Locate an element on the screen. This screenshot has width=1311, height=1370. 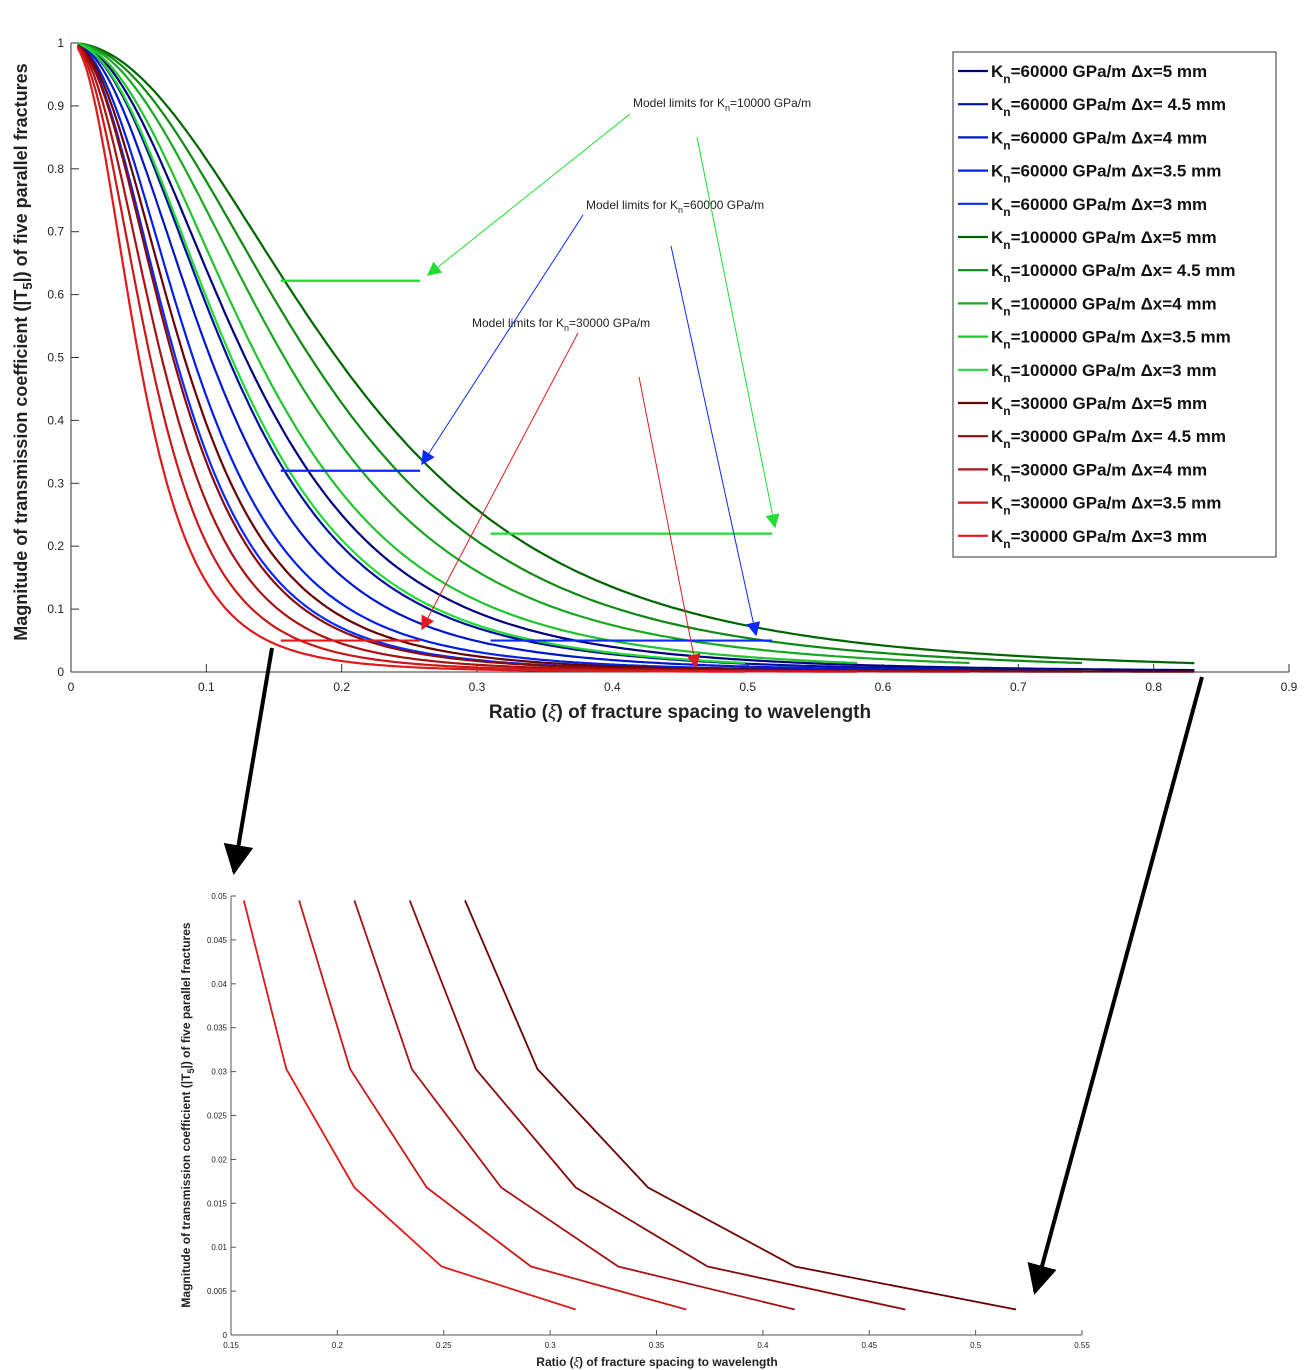
inset-x-tick-label: 0.15 is located at coordinates (231, 1345).